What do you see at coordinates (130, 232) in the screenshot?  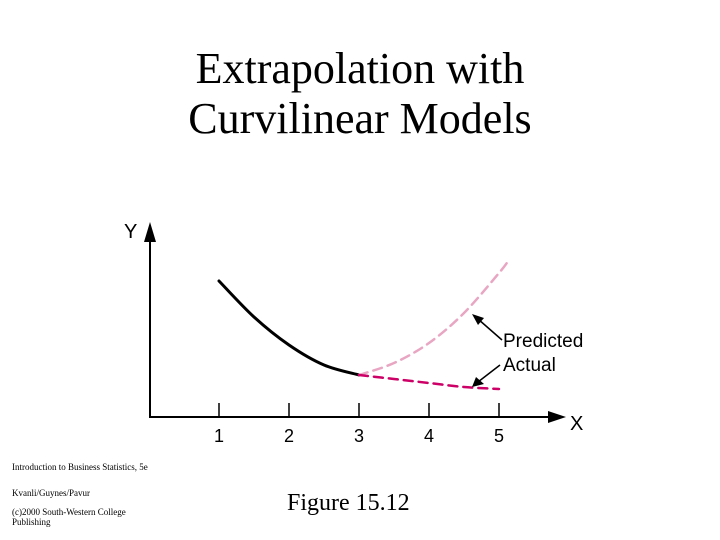 I see `y-axis-label: Y` at bounding box center [130, 232].